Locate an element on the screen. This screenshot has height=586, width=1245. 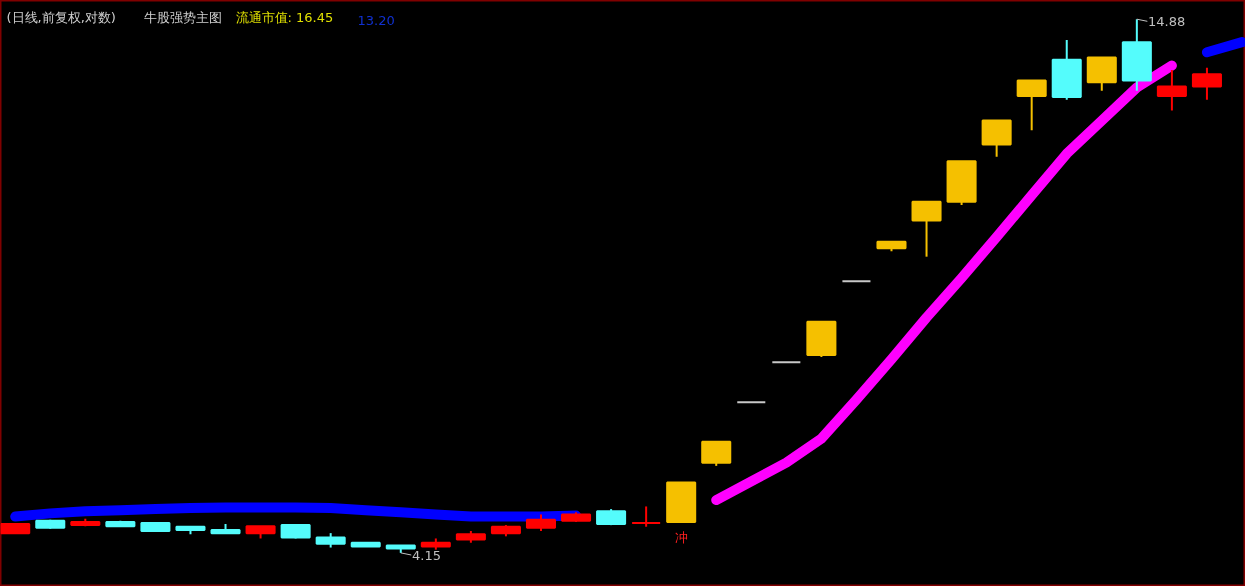
chart-title: (日线,前复权,对数) is located at coordinates (61, 17).